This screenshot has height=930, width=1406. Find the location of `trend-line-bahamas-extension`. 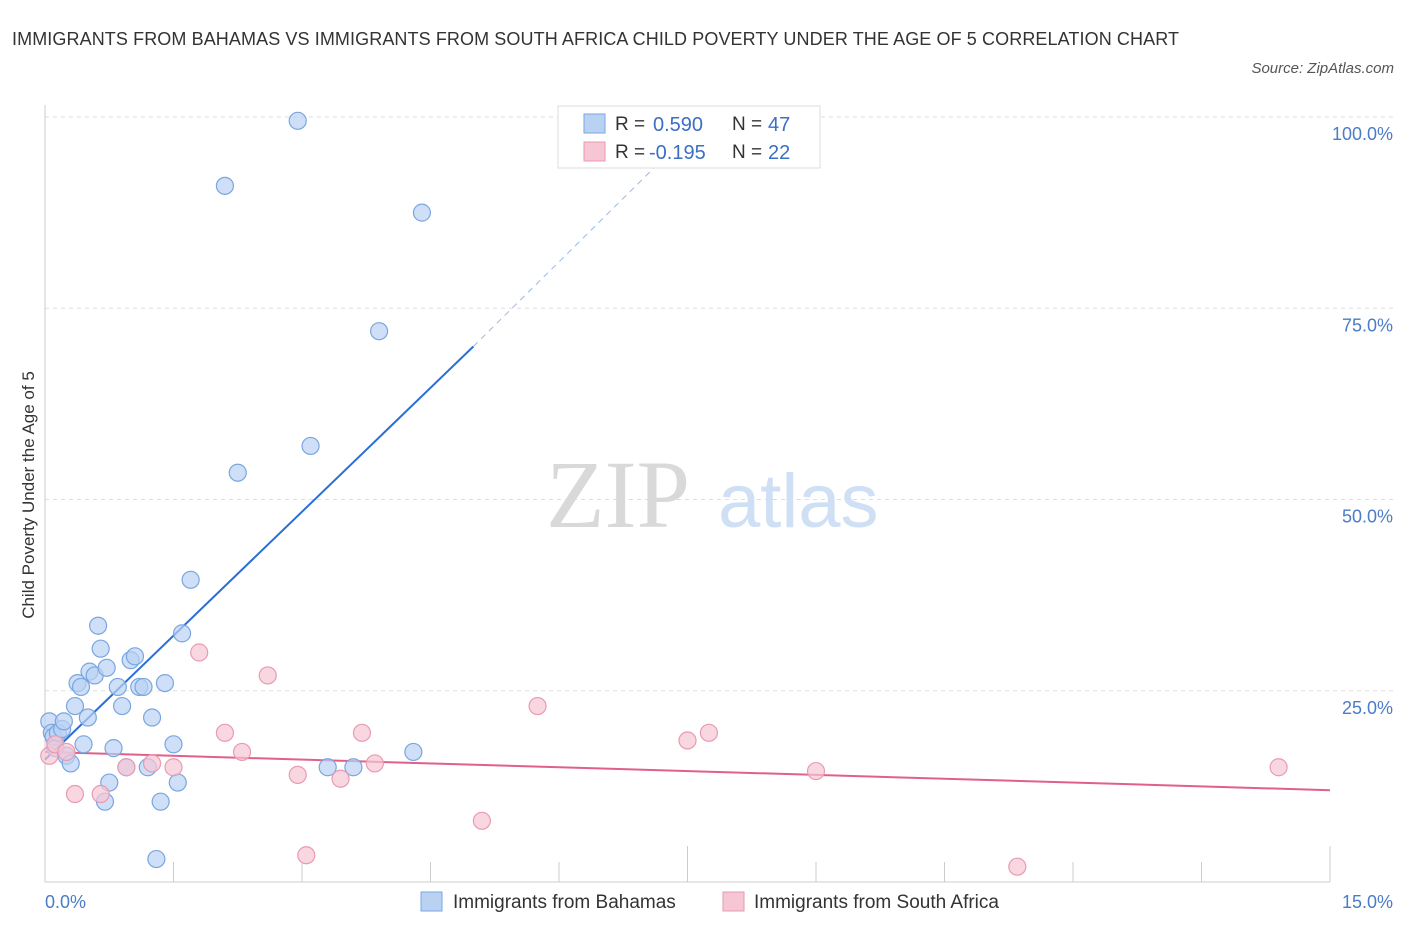

trend-line-bahamas-extension is located at coordinates (593, 227).